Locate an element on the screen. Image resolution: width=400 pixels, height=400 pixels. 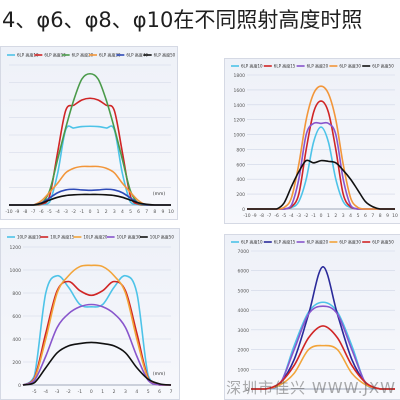
legend-label: 10LP 高度50 is located at coordinates (162, 237).